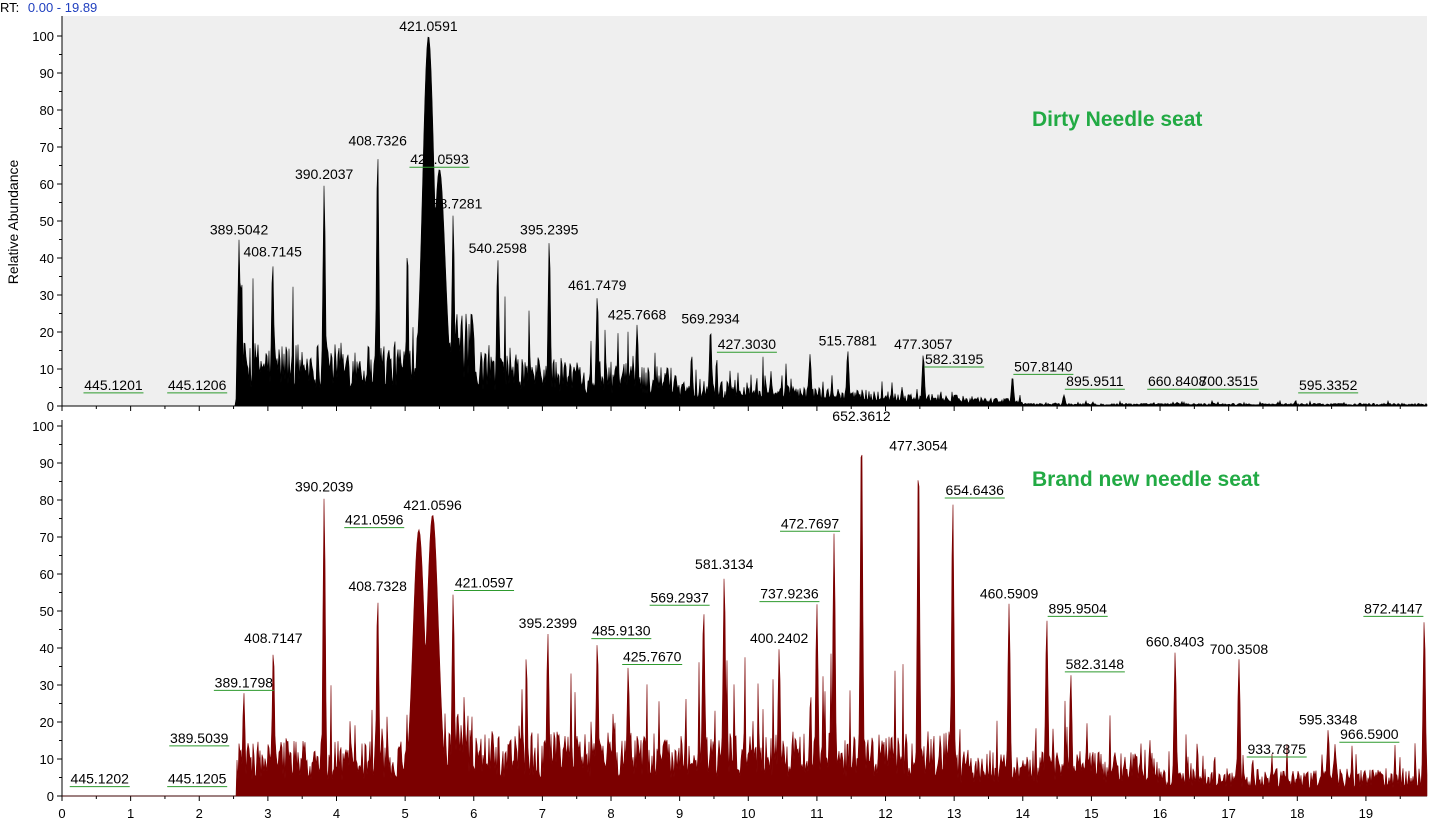  What do you see at coordinates (621, 631) in the screenshot?
I see `peak-label: 485.9130` at bounding box center [621, 631].